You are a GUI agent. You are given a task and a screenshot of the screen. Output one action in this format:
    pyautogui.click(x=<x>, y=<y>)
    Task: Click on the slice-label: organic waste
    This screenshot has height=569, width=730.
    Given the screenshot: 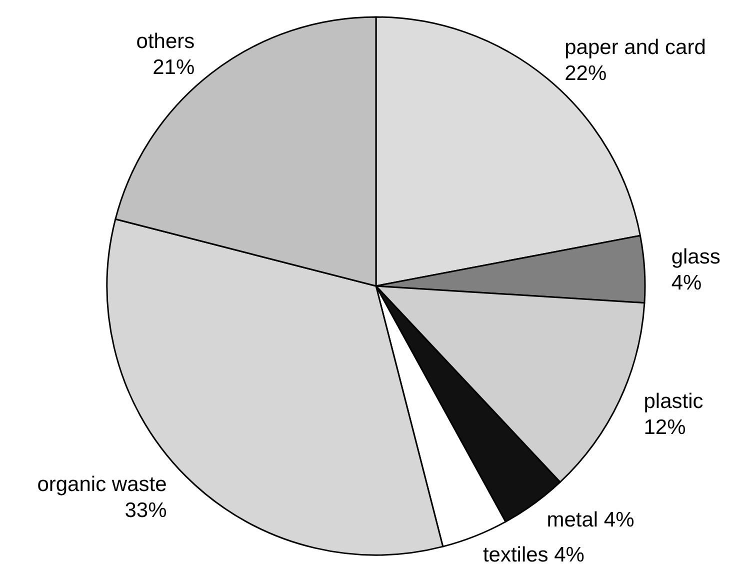 What is the action you would take?
    pyautogui.click(x=102, y=484)
    